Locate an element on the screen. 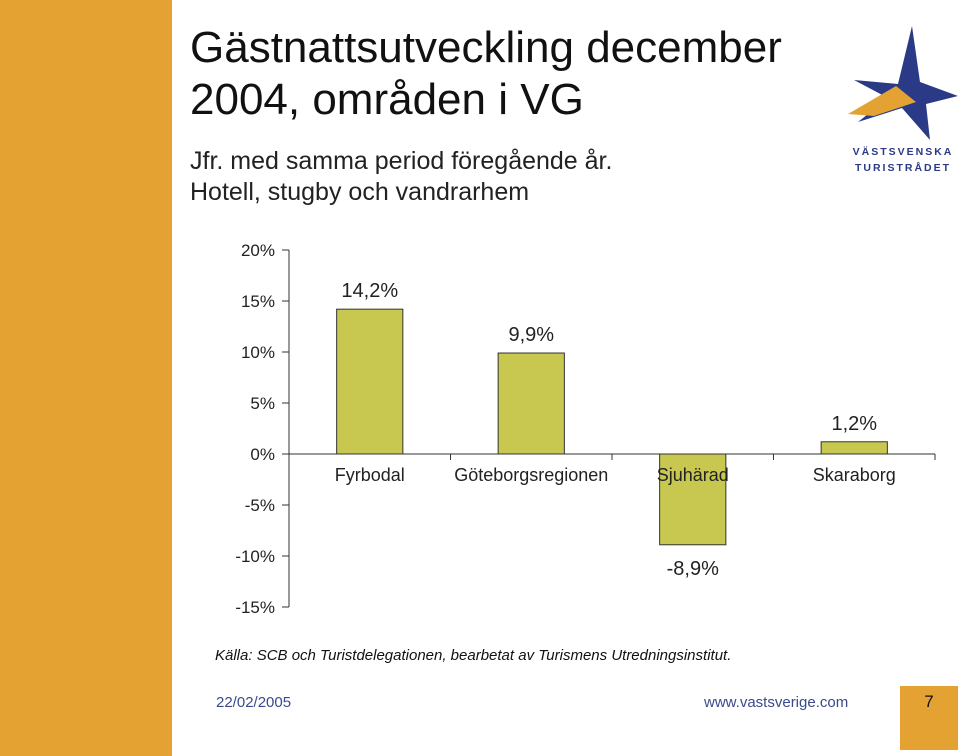 This screenshot has height=756, width=960. category-label: Fyrbodal is located at coordinates (370, 475).